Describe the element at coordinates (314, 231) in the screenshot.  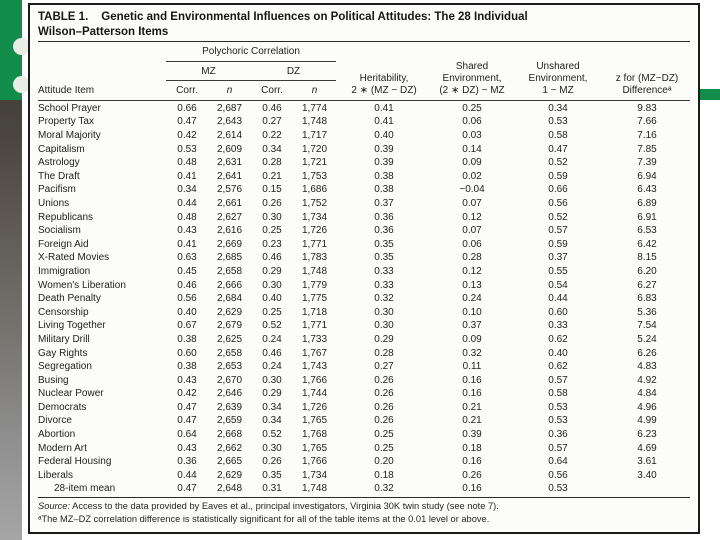
I see `value-cell: 1,726` at that location.